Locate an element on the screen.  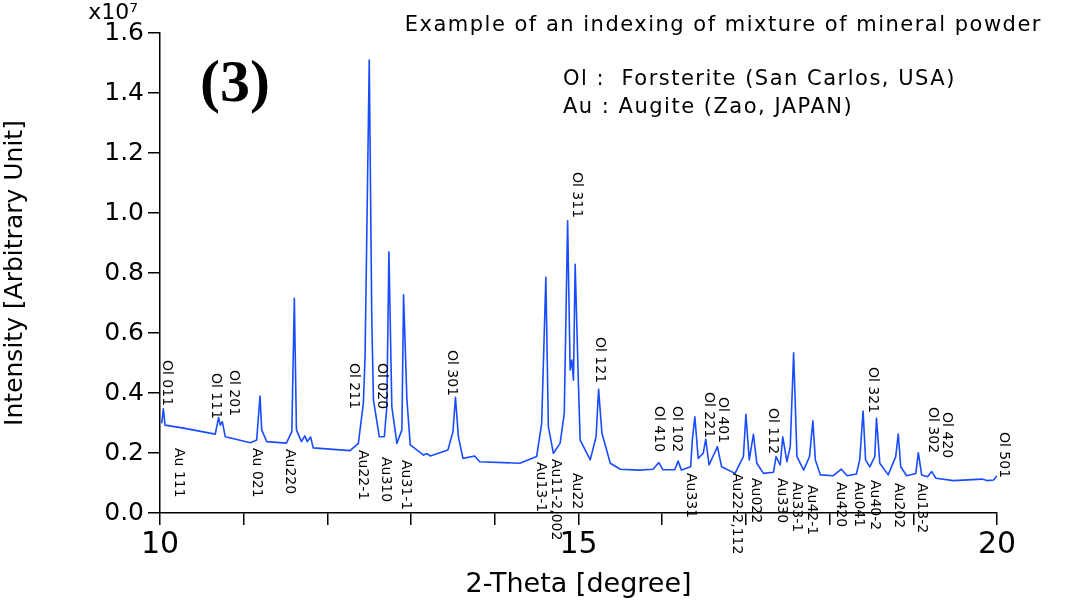
annotation: Ol 410 is located at coordinates (660, 429).